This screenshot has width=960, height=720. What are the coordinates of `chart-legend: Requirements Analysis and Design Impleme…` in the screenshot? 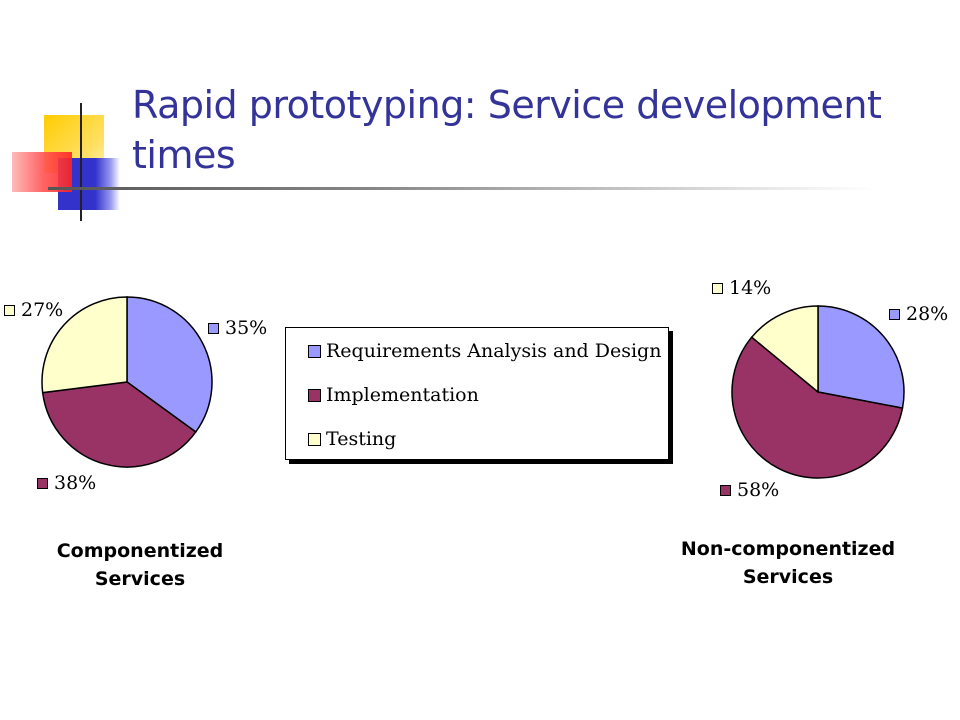 It's located at (477, 393).